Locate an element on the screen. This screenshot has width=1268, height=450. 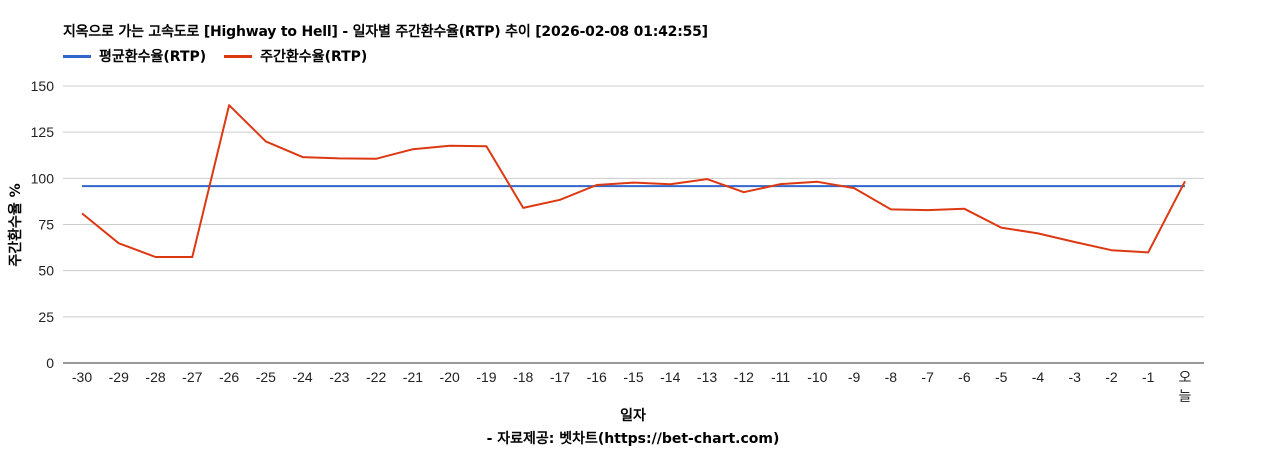
x-tick-label: -19 is located at coordinates (486, 377).